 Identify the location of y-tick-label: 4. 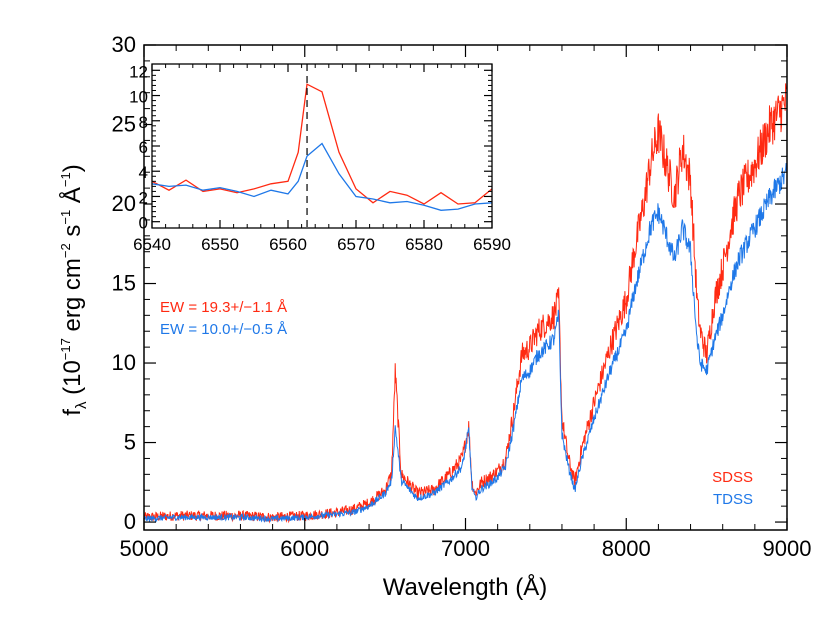
(143, 172).